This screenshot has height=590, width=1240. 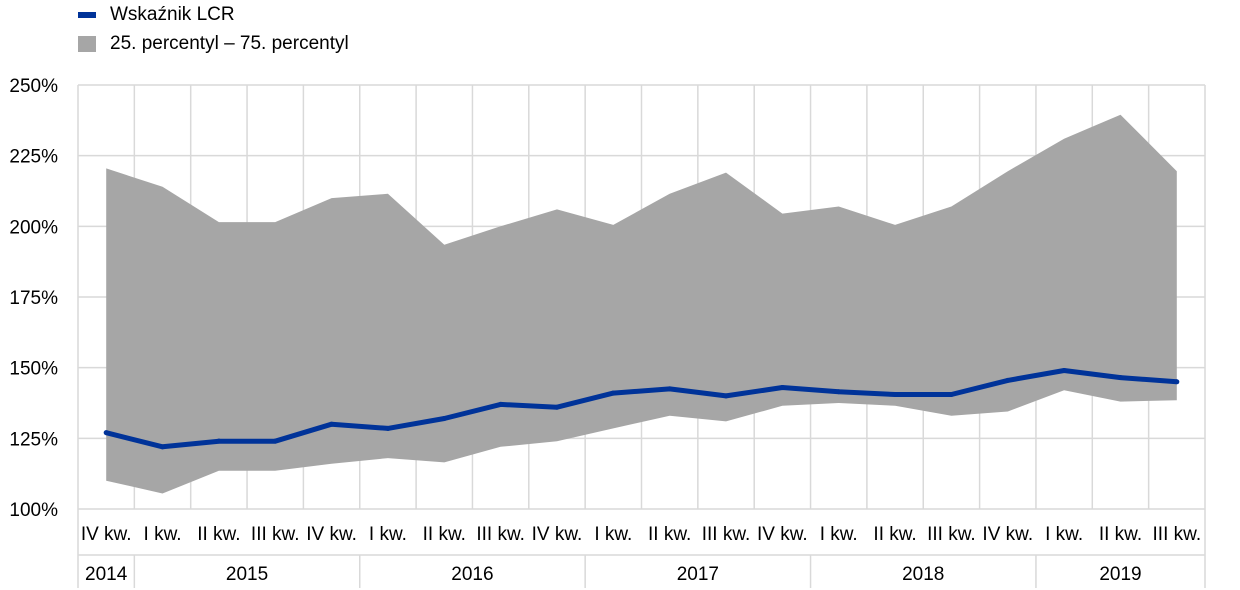 I want to click on year-group-label: 2015, so click(x=247, y=574).